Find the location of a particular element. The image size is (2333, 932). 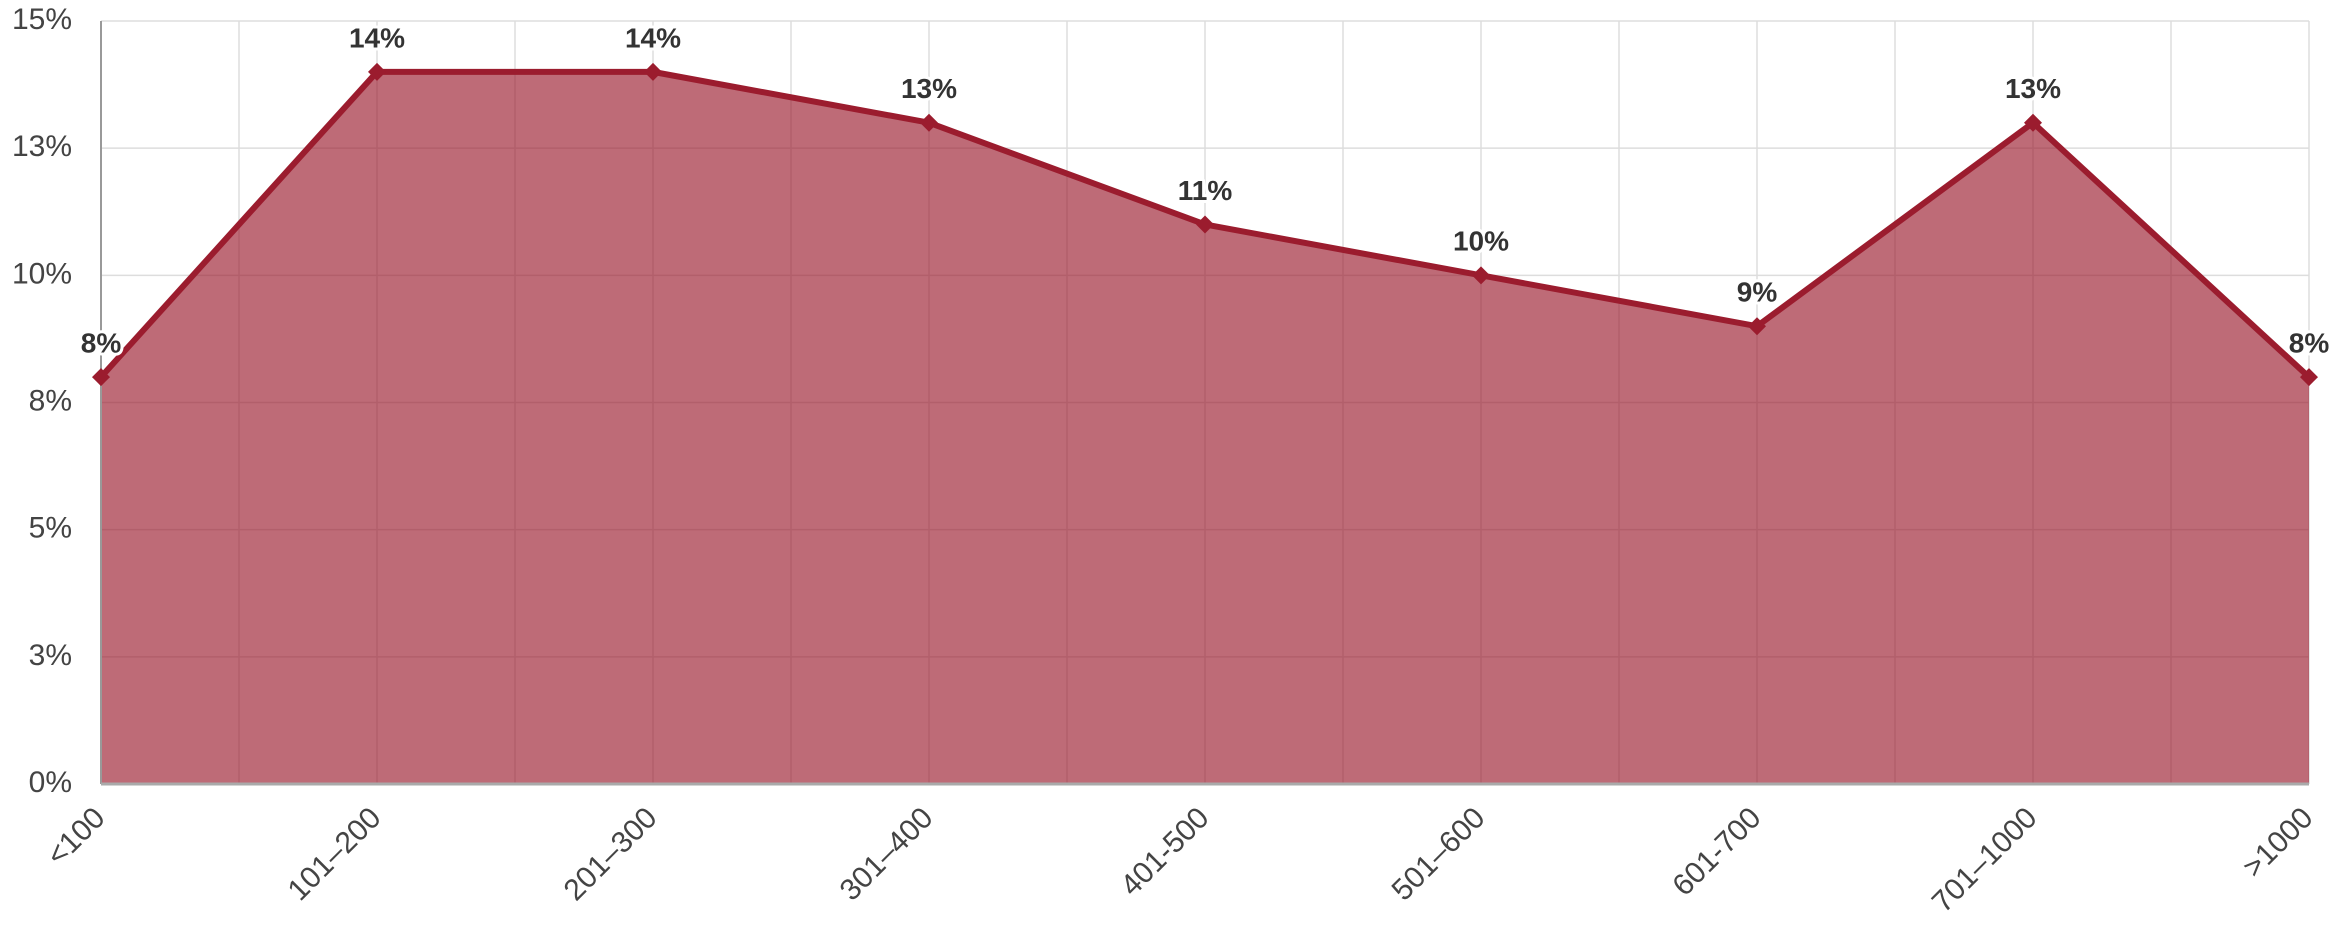

x-tick-label: <100 is located at coordinates (75, 836).